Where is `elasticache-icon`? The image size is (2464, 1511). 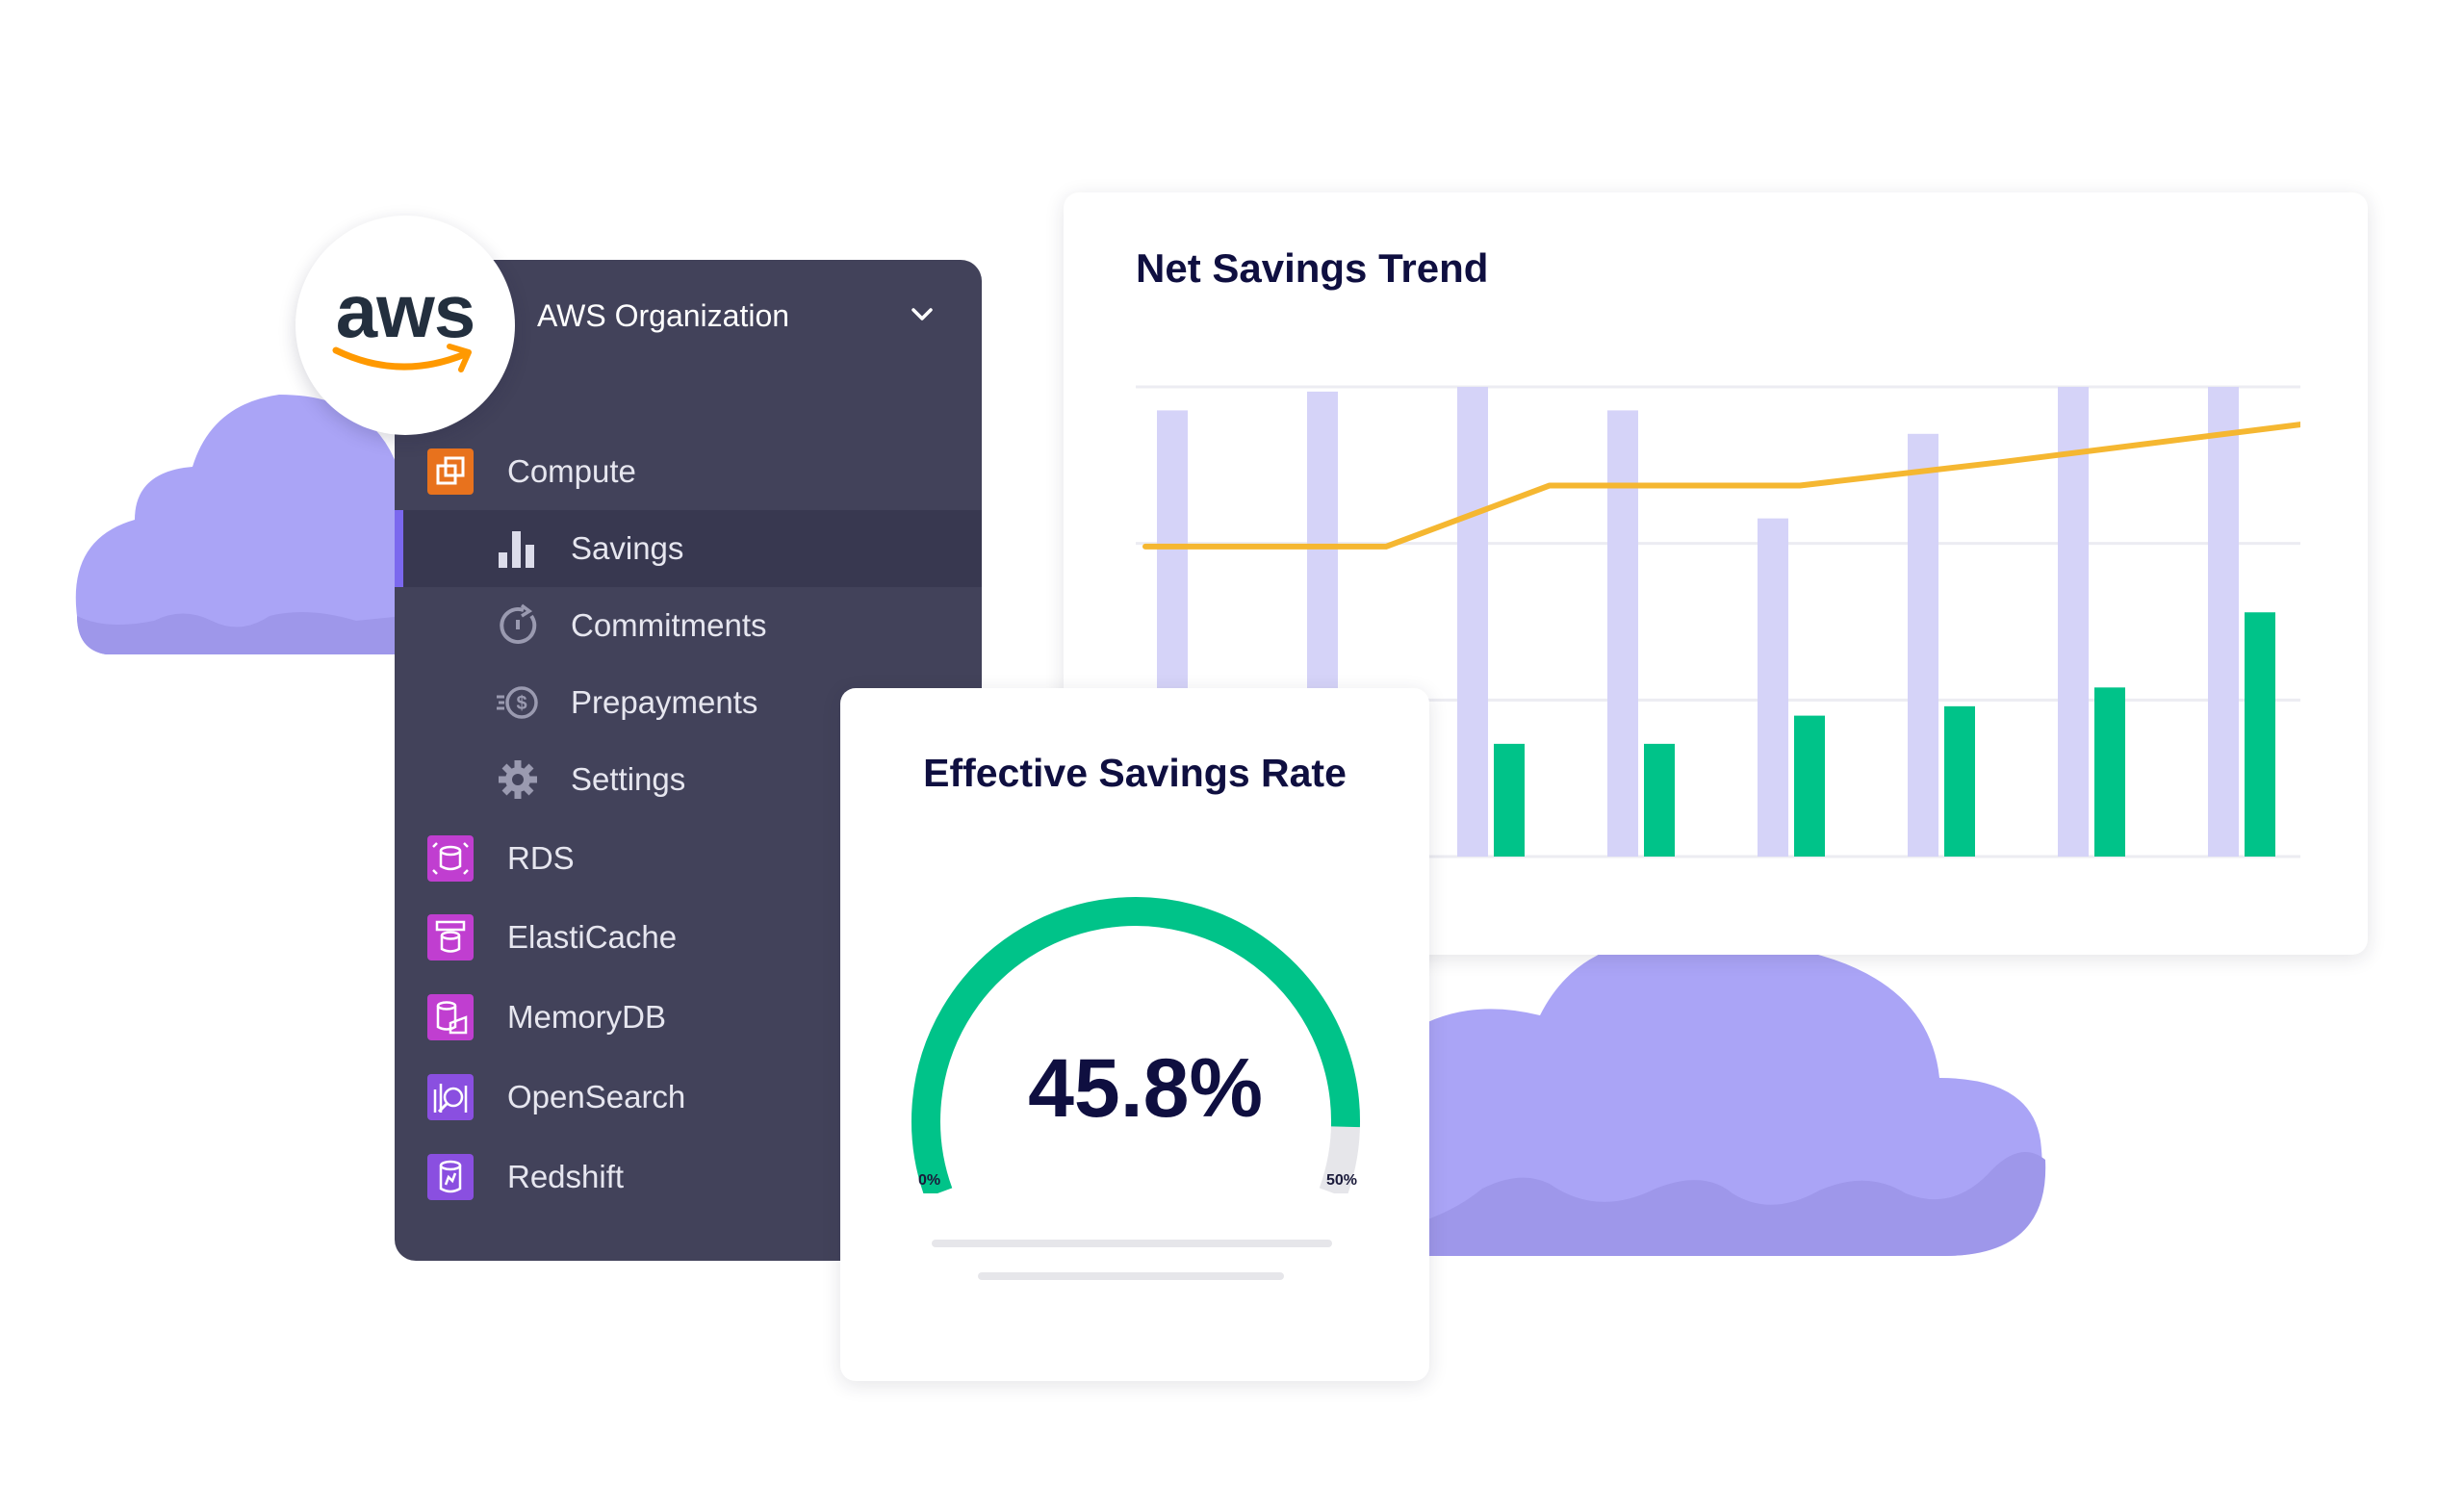 elasticache-icon is located at coordinates (450, 937).